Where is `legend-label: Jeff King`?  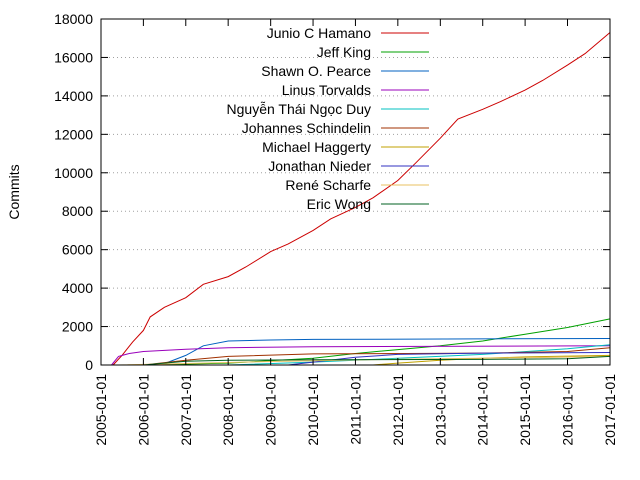
legend-label: Jeff King is located at coordinates (344, 52).